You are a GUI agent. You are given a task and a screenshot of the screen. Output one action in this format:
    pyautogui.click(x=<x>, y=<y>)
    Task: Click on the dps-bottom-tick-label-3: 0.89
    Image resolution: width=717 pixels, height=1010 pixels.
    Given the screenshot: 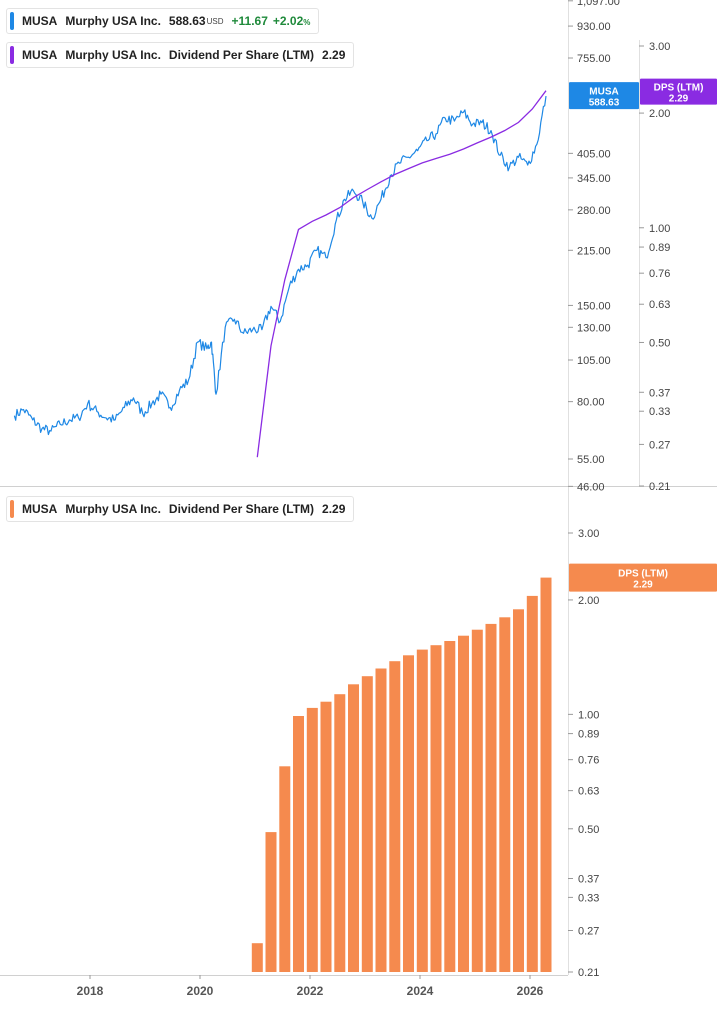 What is the action you would take?
    pyautogui.click(x=588, y=735)
    